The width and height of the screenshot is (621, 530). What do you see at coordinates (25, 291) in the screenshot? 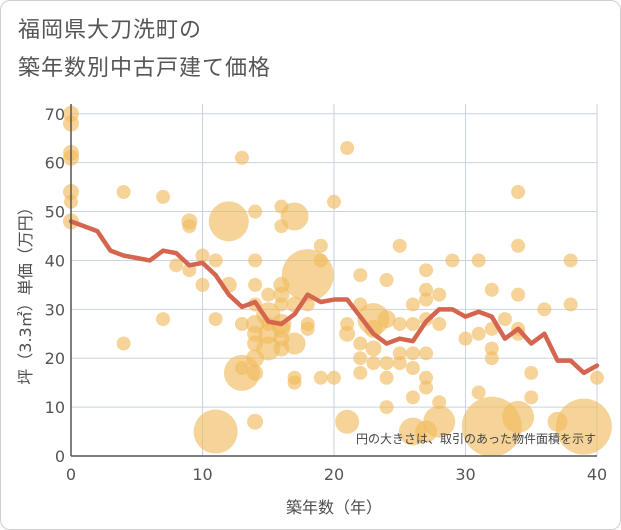
I see `y-axis-label: 坪（3.3㎡）単価（万円）` at bounding box center [25, 291].